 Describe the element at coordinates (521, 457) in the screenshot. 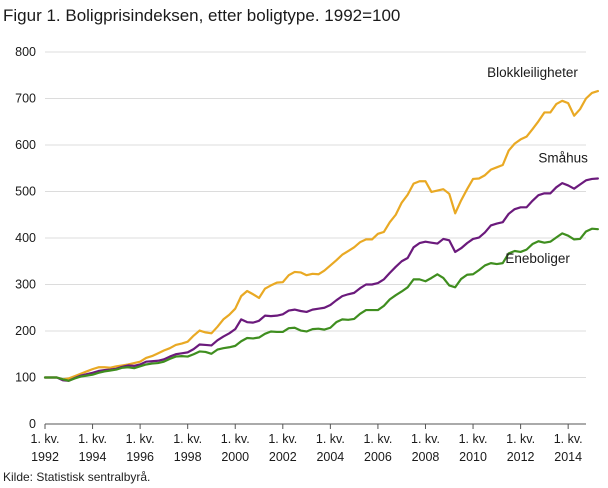

I see `x-tick-label-year: 2012` at that location.